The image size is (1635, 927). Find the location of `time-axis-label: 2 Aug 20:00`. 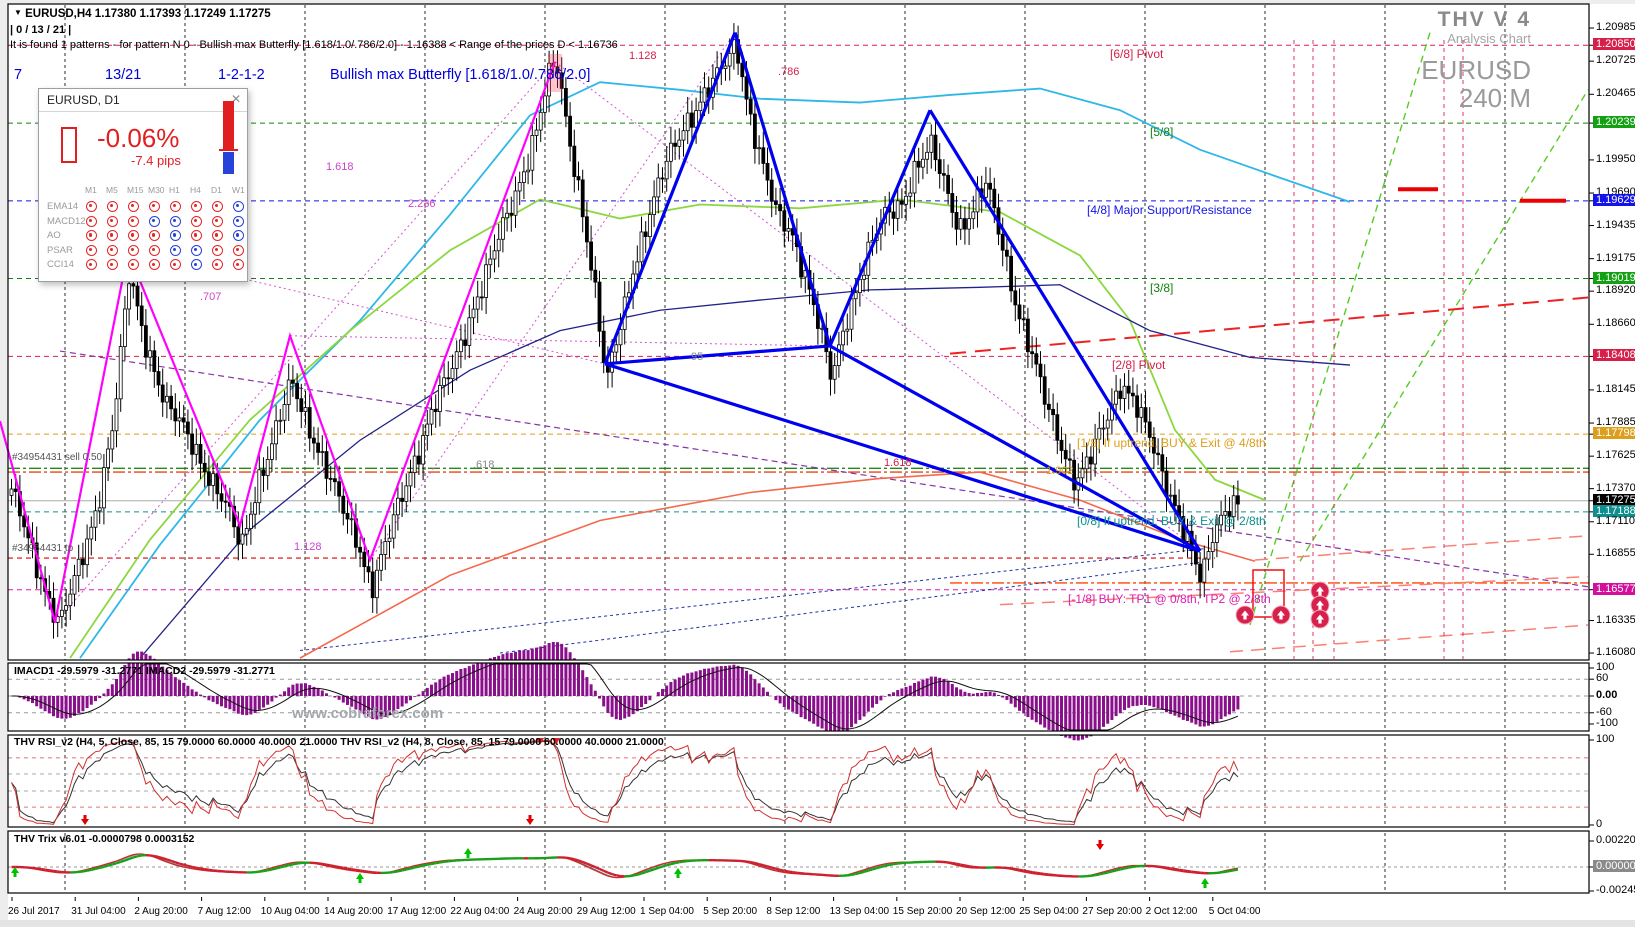

time-axis-label: 2 Aug 20:00 is located at coordinates (161, 911).